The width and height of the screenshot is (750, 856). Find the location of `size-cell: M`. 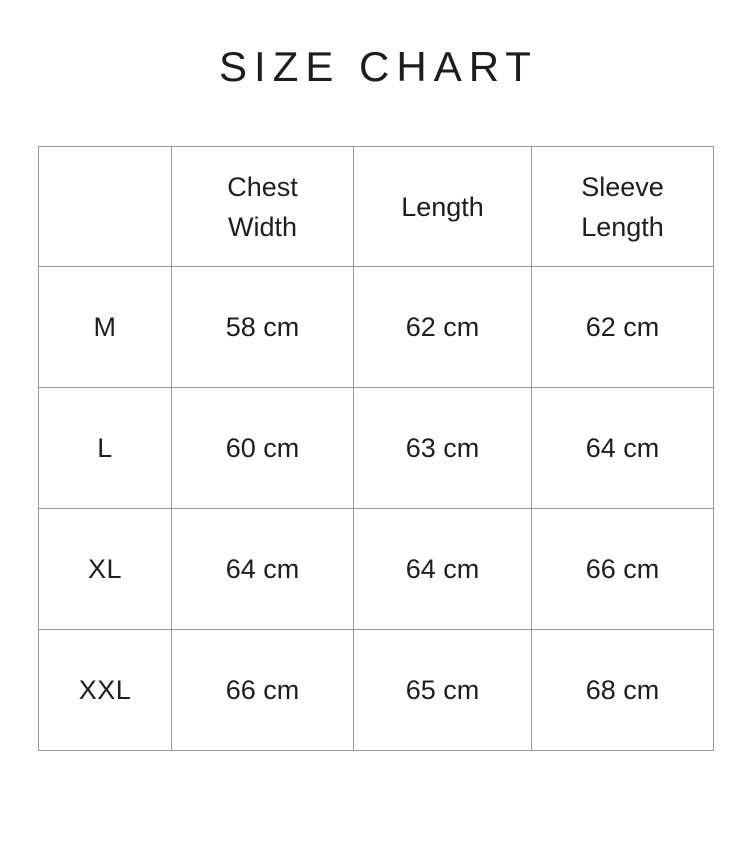

size-cell: M is located at coordinates (105, 327).